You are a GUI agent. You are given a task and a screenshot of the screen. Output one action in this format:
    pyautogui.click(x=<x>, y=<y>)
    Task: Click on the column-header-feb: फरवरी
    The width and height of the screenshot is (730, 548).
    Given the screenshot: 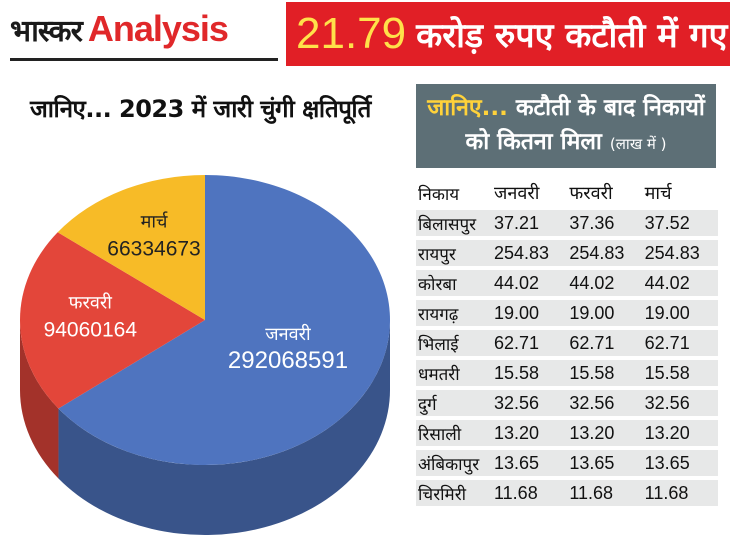 What is the action you would take?
    pyautogui.click(x=591, y=193)
    